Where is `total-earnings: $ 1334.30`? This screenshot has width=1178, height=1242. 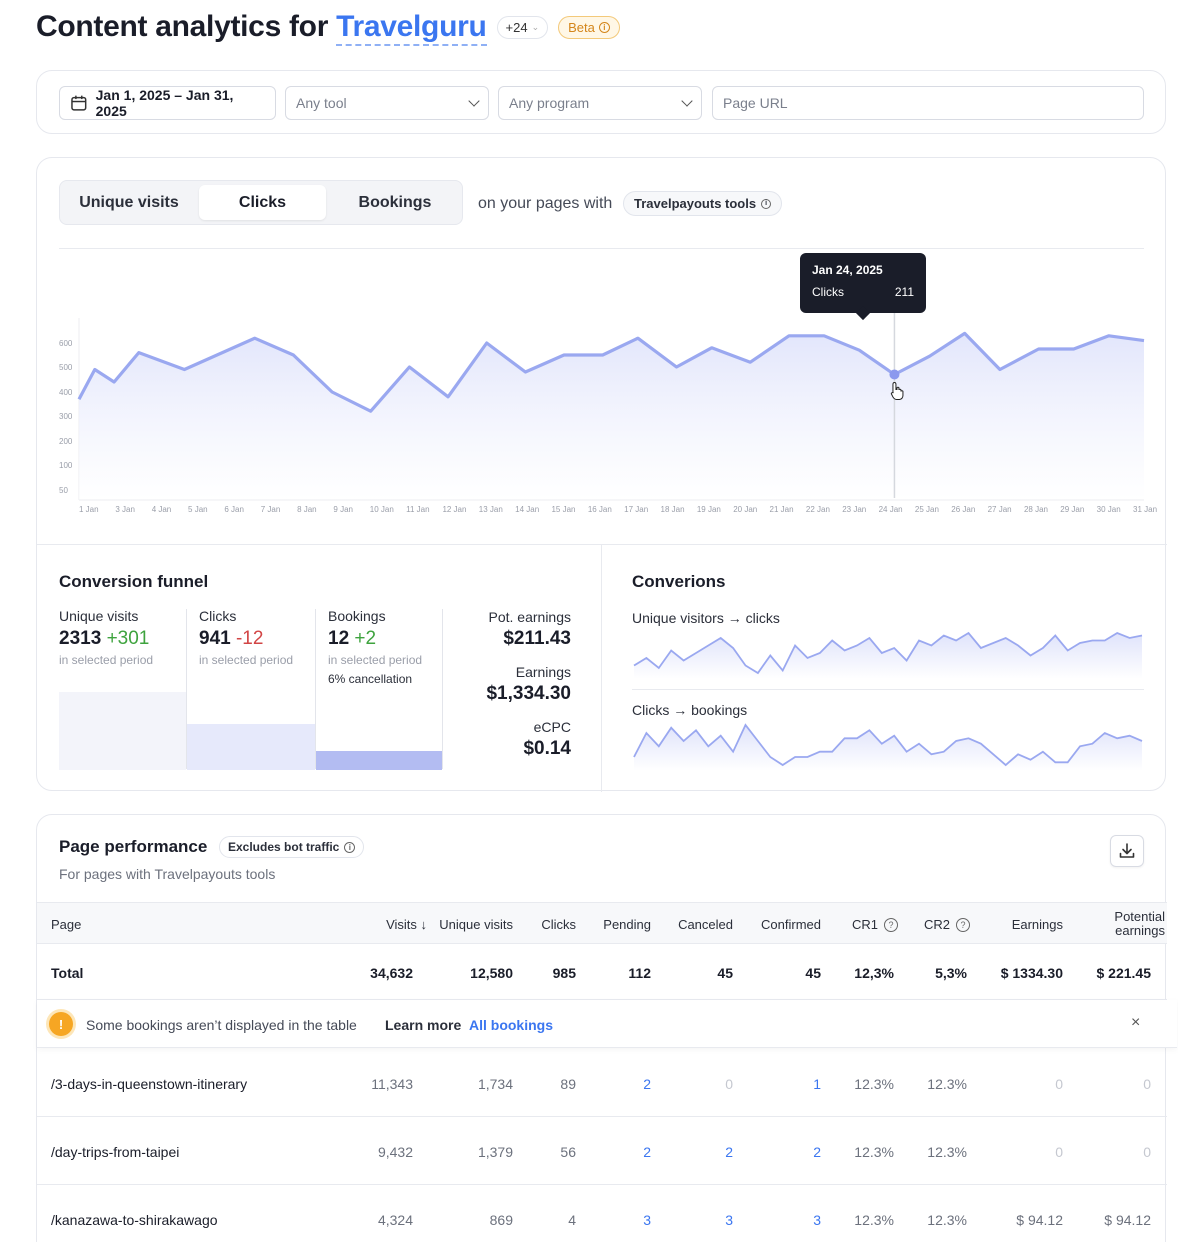 total-earnings: $ 1334.30 is located at coordinates (1031, 973).